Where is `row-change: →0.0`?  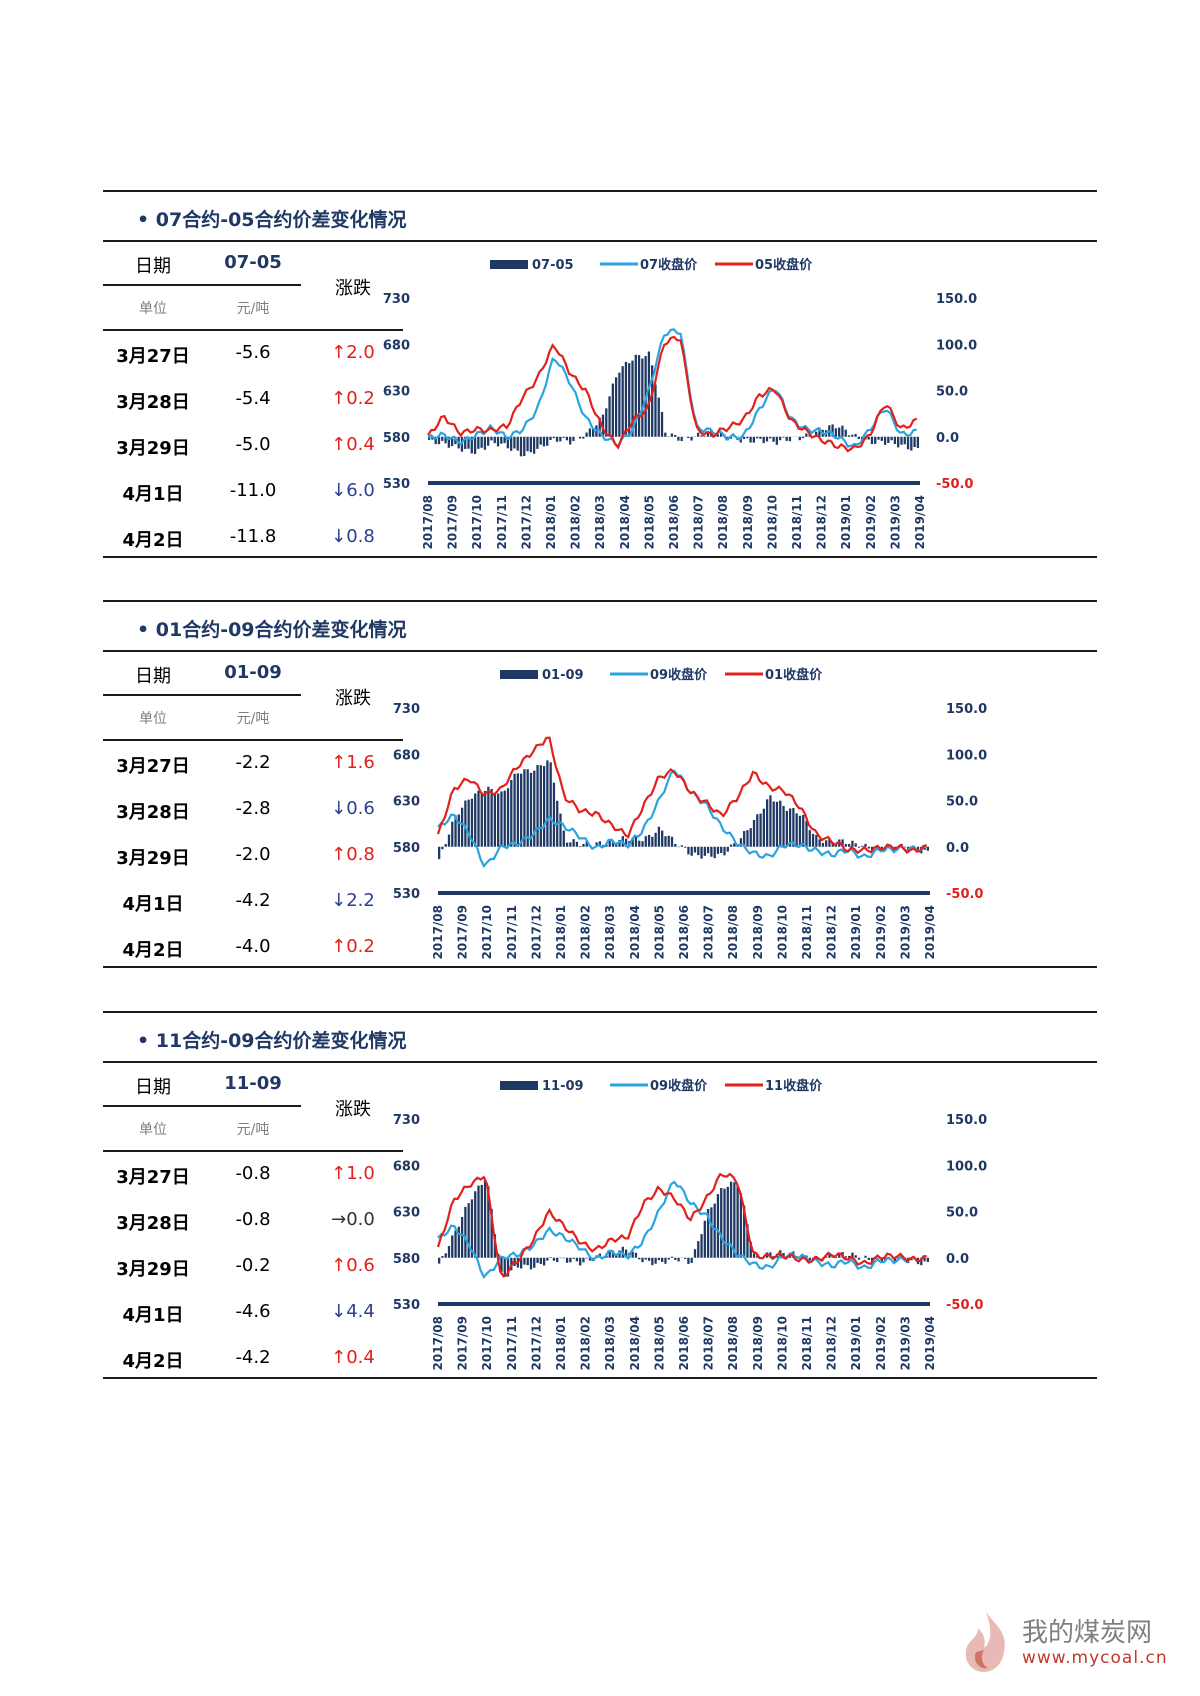 row-change: →0.0 is located at coordinates (353, 1219).